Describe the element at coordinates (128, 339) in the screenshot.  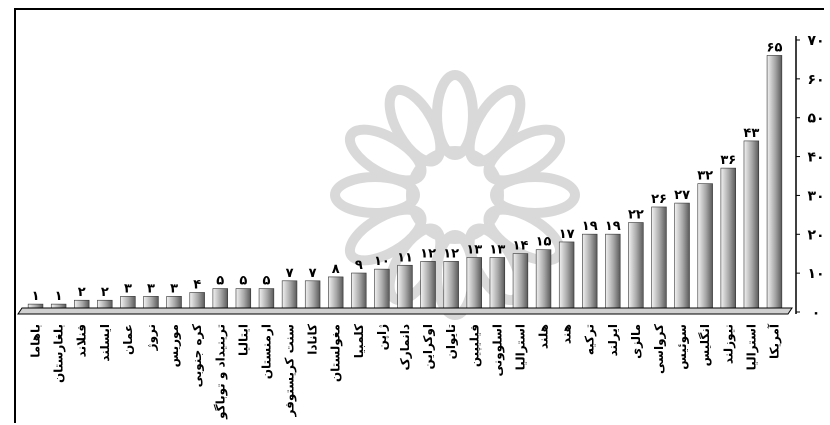
I see `x-tick-label: عمان` at that location.